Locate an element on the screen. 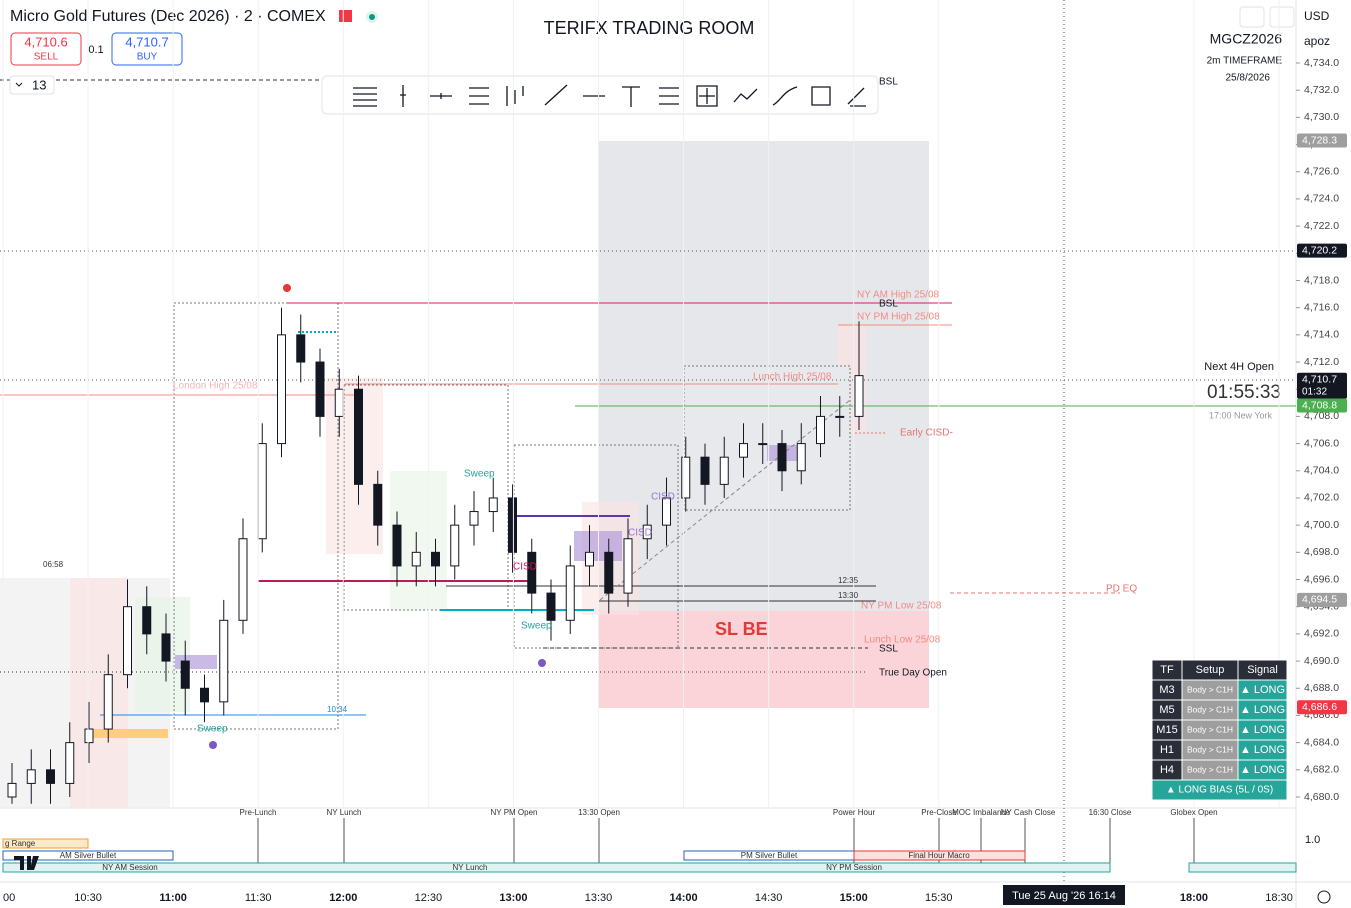 The height and width of the screenshot is (908, 1351). time-tick-label: 13:00 is located at coordinates (513, 898).